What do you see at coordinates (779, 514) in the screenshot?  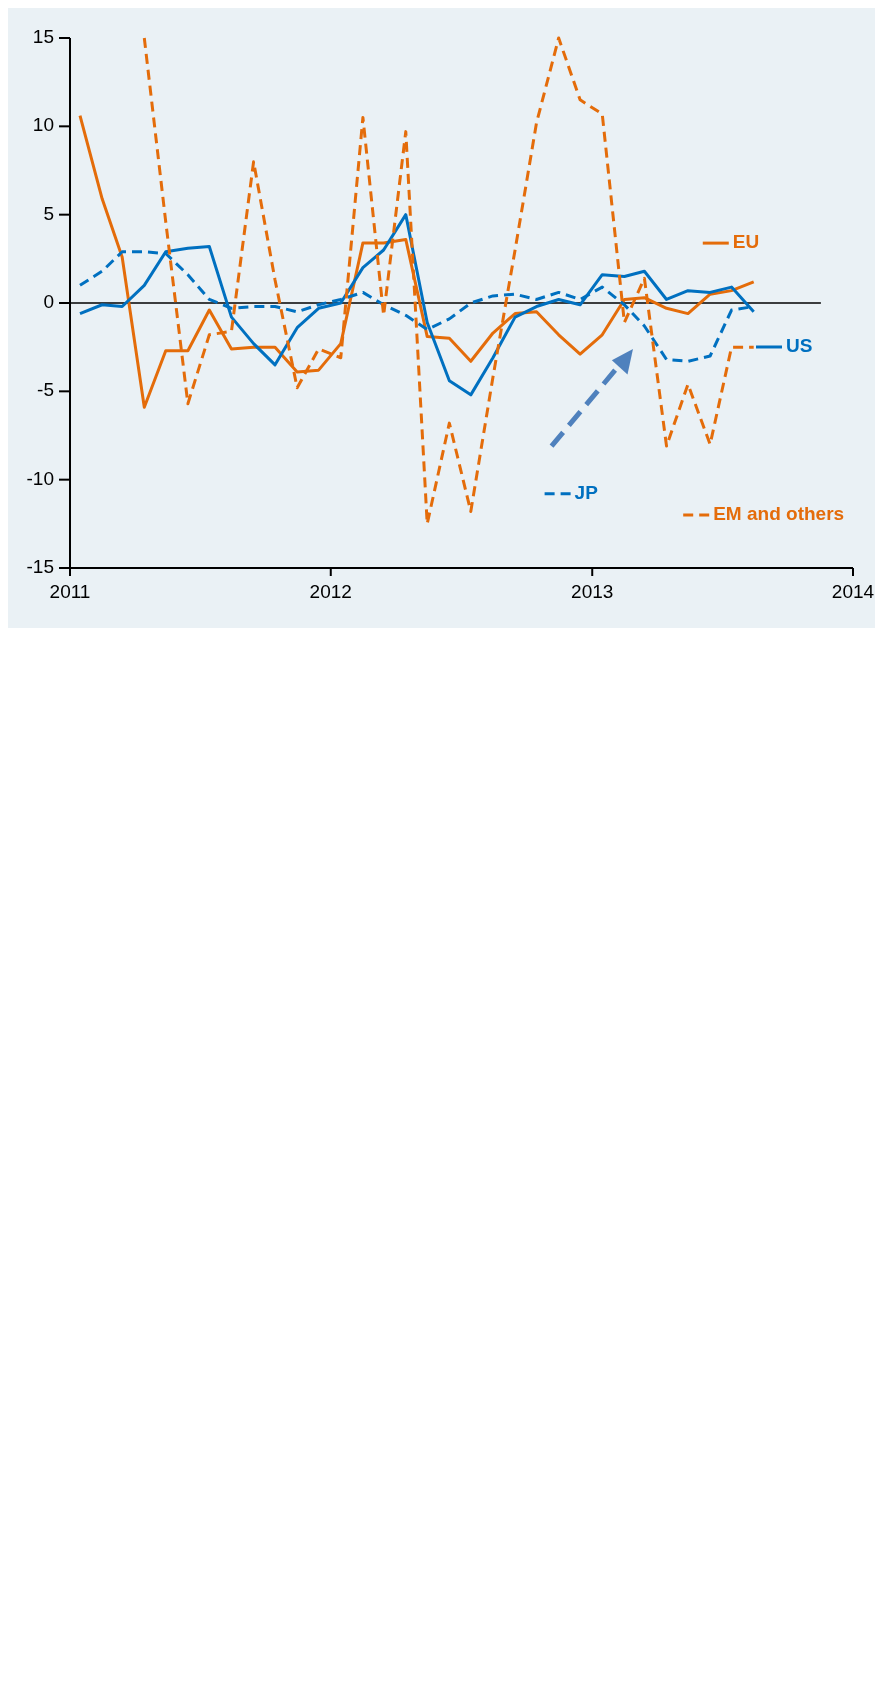 I see `legend-label: EM and others` at bounding box center [779, 514].